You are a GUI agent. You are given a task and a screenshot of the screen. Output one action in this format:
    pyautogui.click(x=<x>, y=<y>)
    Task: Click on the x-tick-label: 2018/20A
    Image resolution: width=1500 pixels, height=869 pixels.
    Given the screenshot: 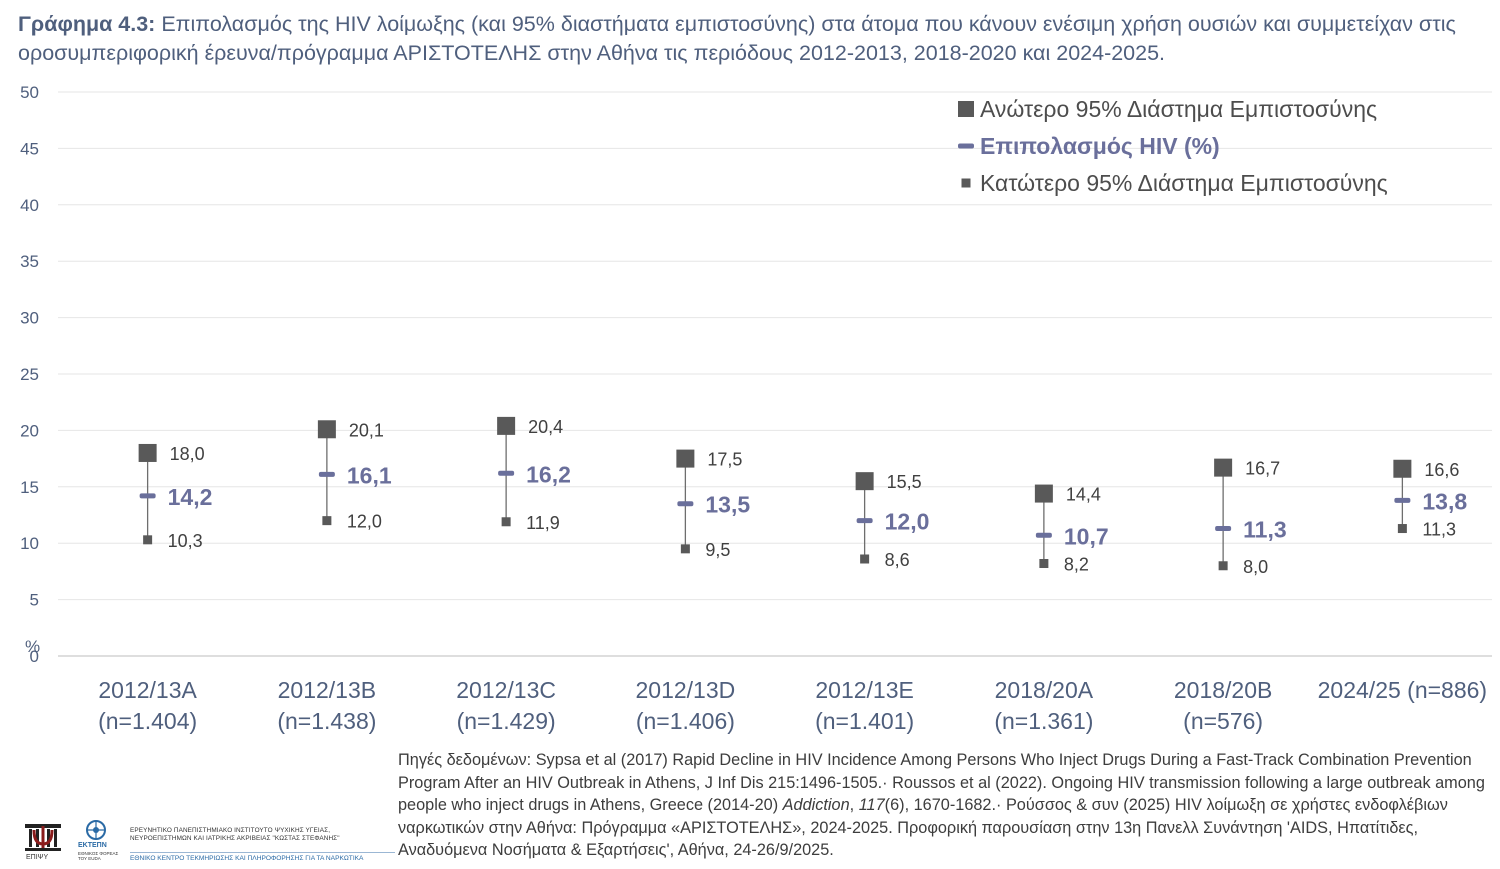 What is the action you would take?
    pyautogui.click(x=1044, y=690)
    